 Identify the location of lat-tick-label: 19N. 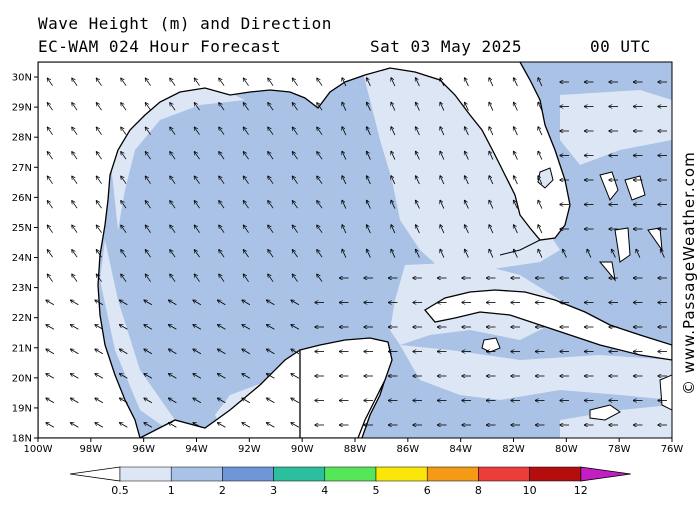
(22, 408).